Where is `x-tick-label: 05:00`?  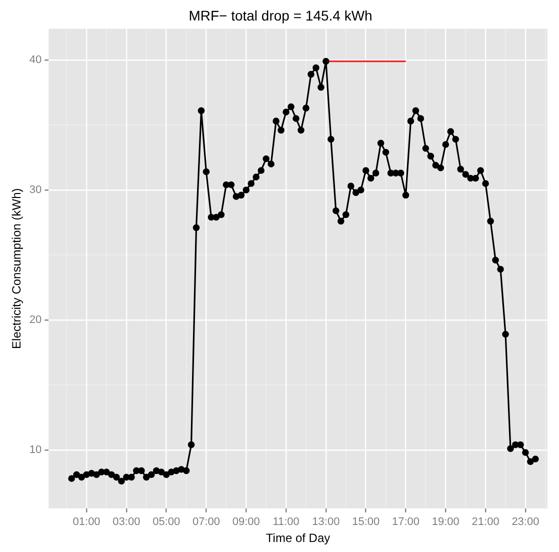 x-tick-label: 05:00 is located at coordinates (166, 522).